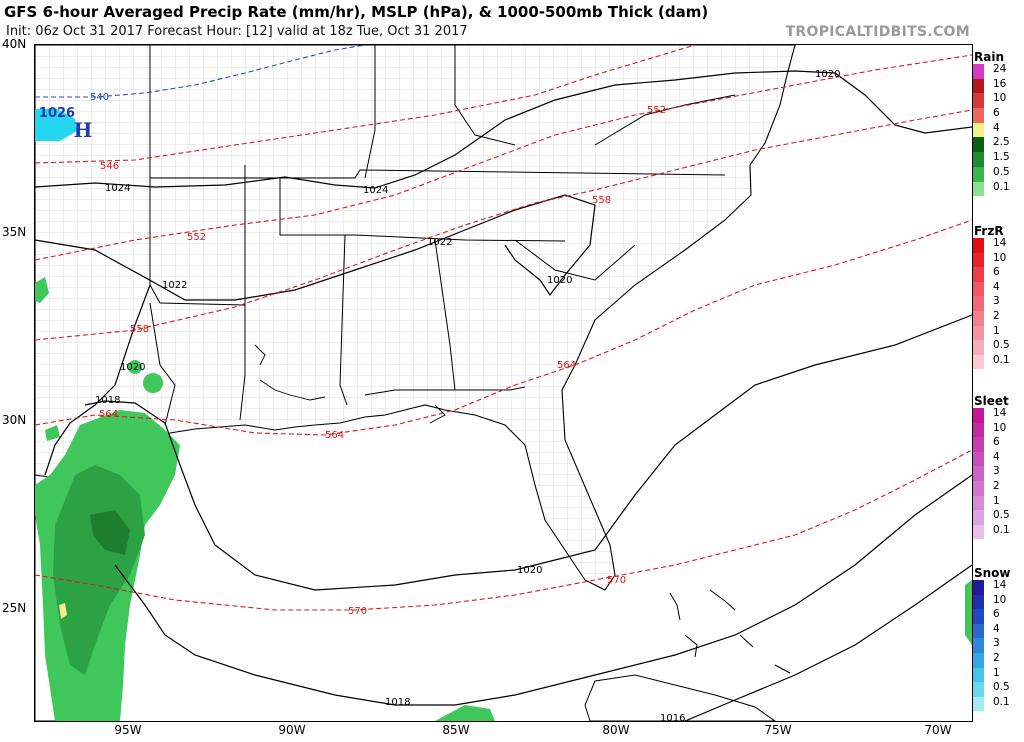 This screenshot has width=1024, height=742. What do you see at coordinates (1001, 142) in the screenshot?
I see `legend-value: 2.5` at bounding box center [1001, 142].